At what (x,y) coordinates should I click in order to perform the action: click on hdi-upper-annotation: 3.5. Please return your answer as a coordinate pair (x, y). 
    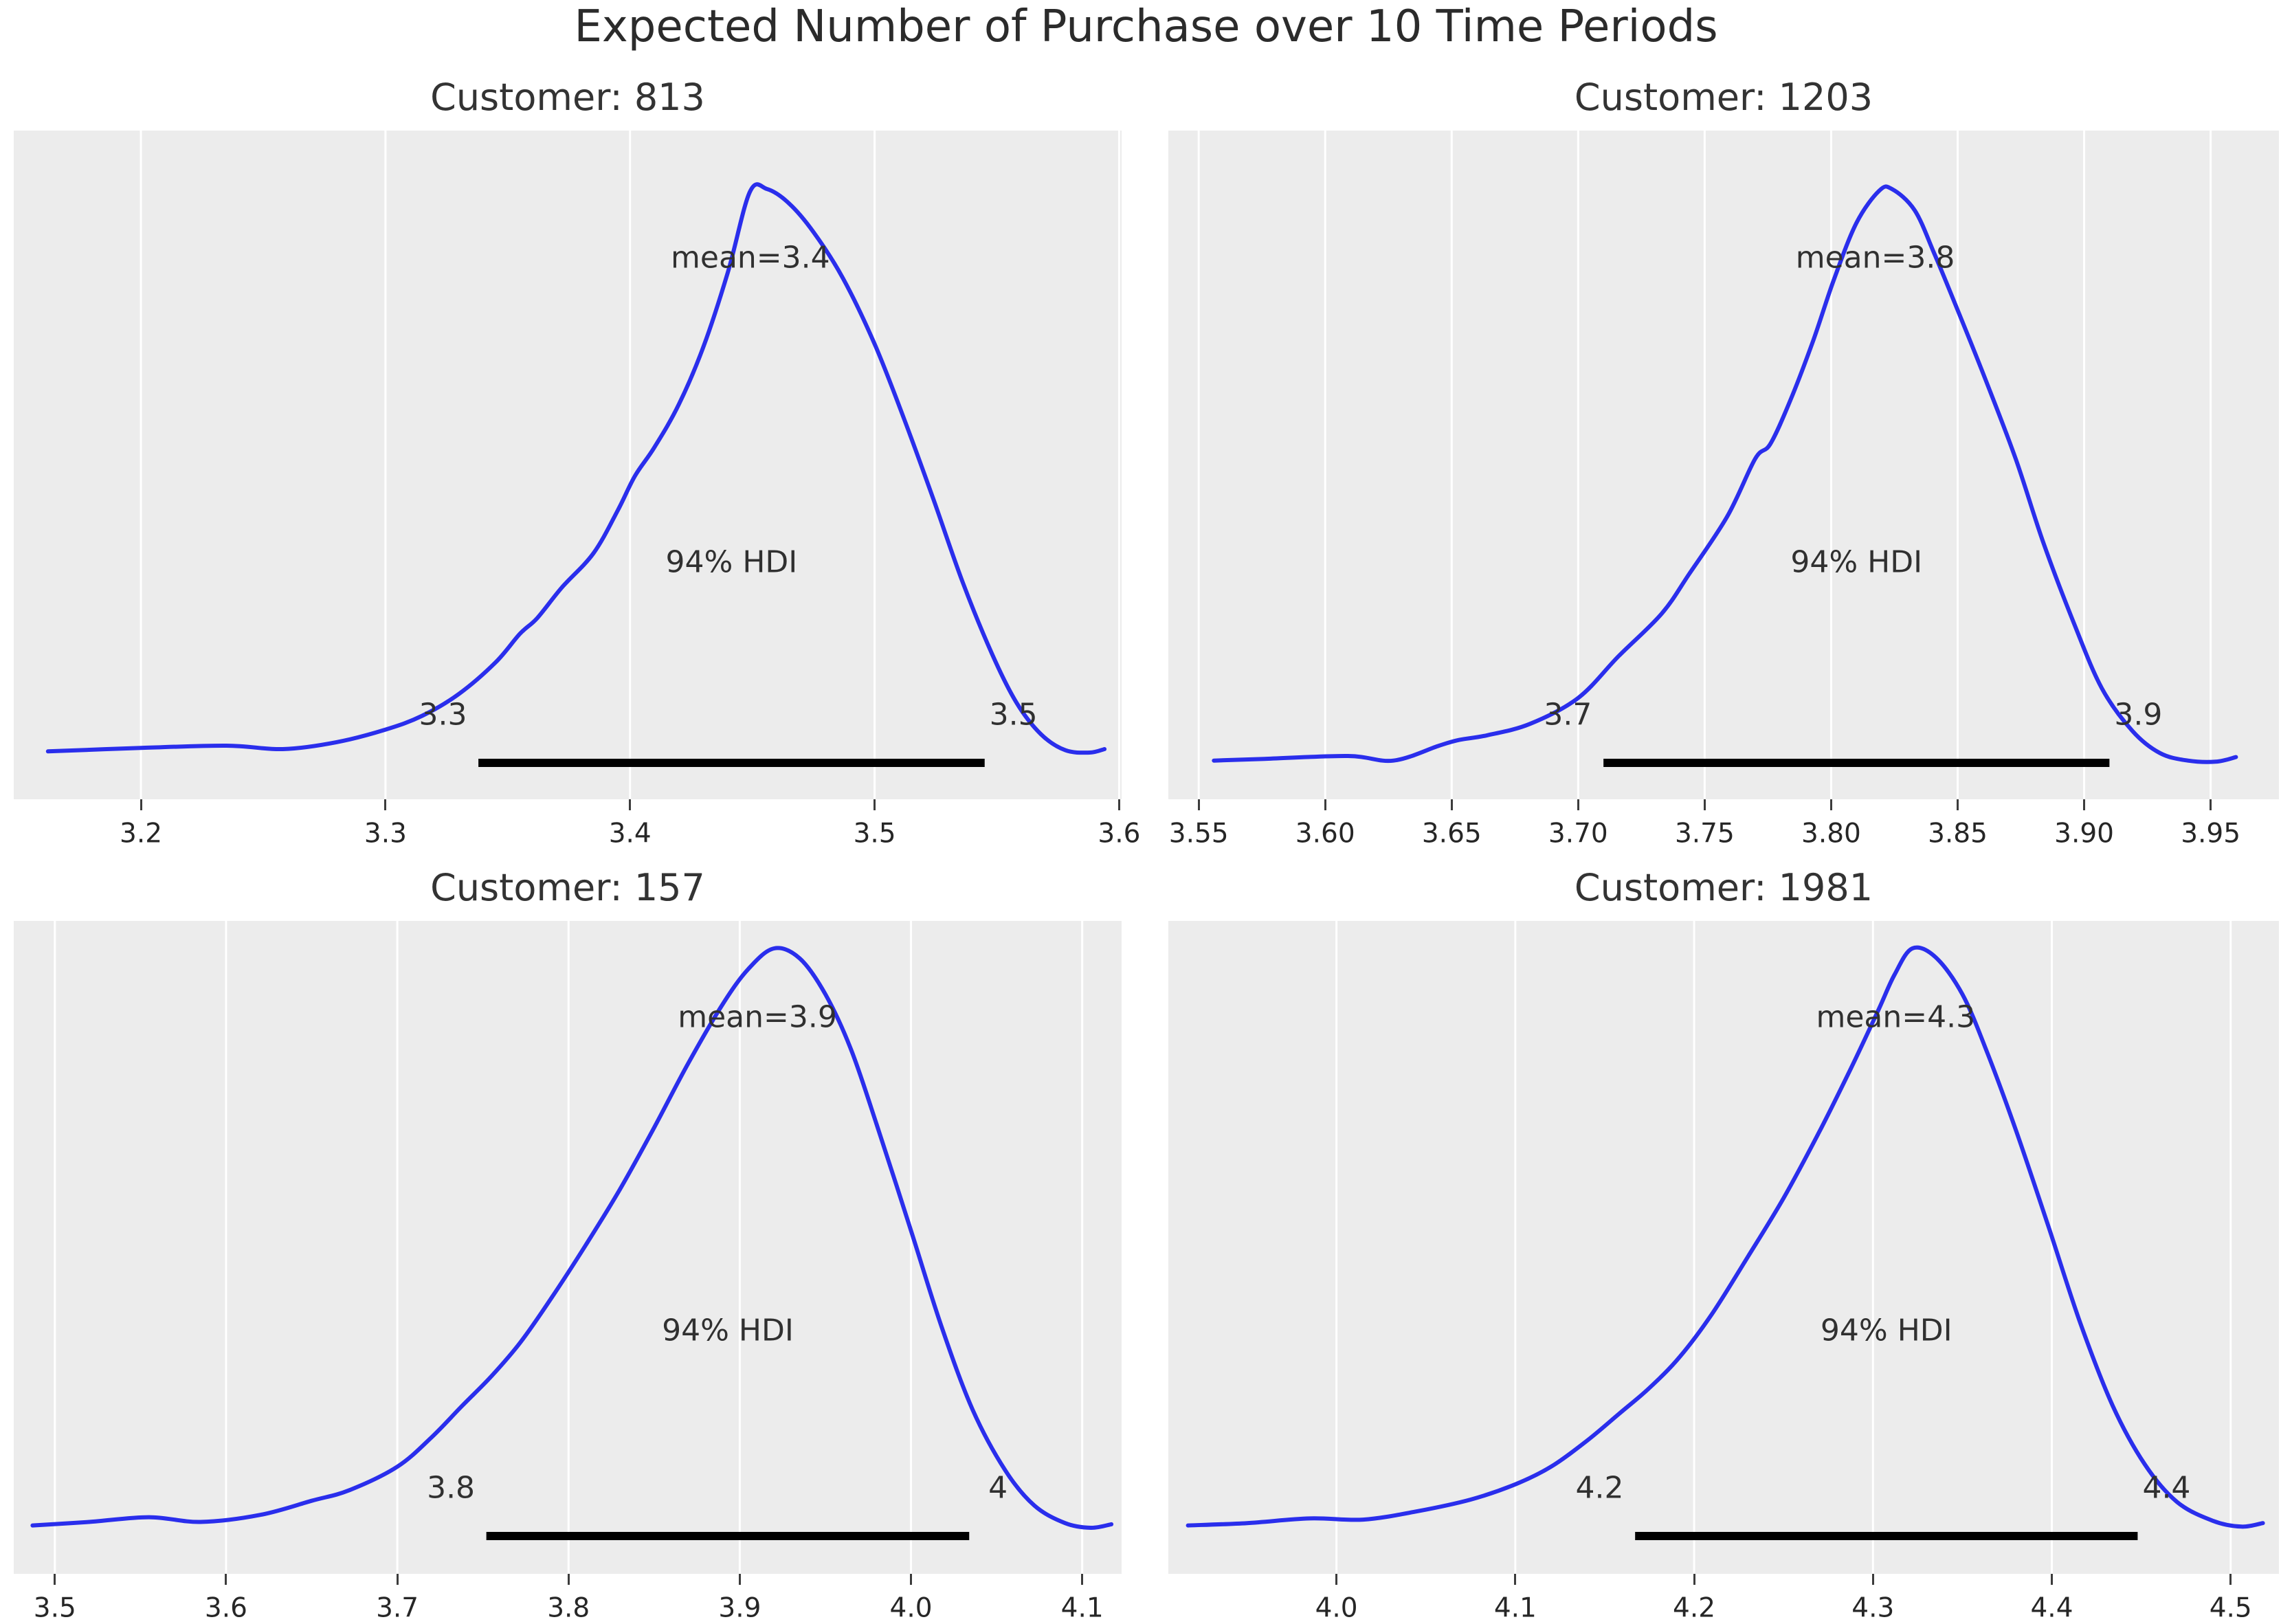
    Looking at the image, I should click on (1013, 715).